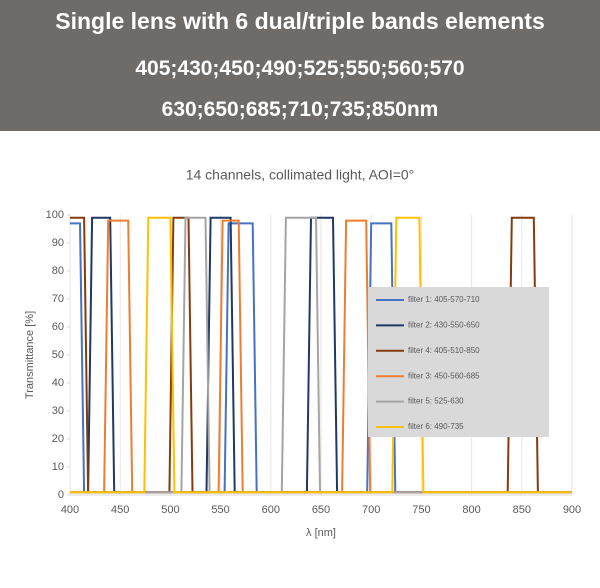 The width and height of the screenshot is (600, 588). I want to click on x-tick-label: 650, so click(321, 510).